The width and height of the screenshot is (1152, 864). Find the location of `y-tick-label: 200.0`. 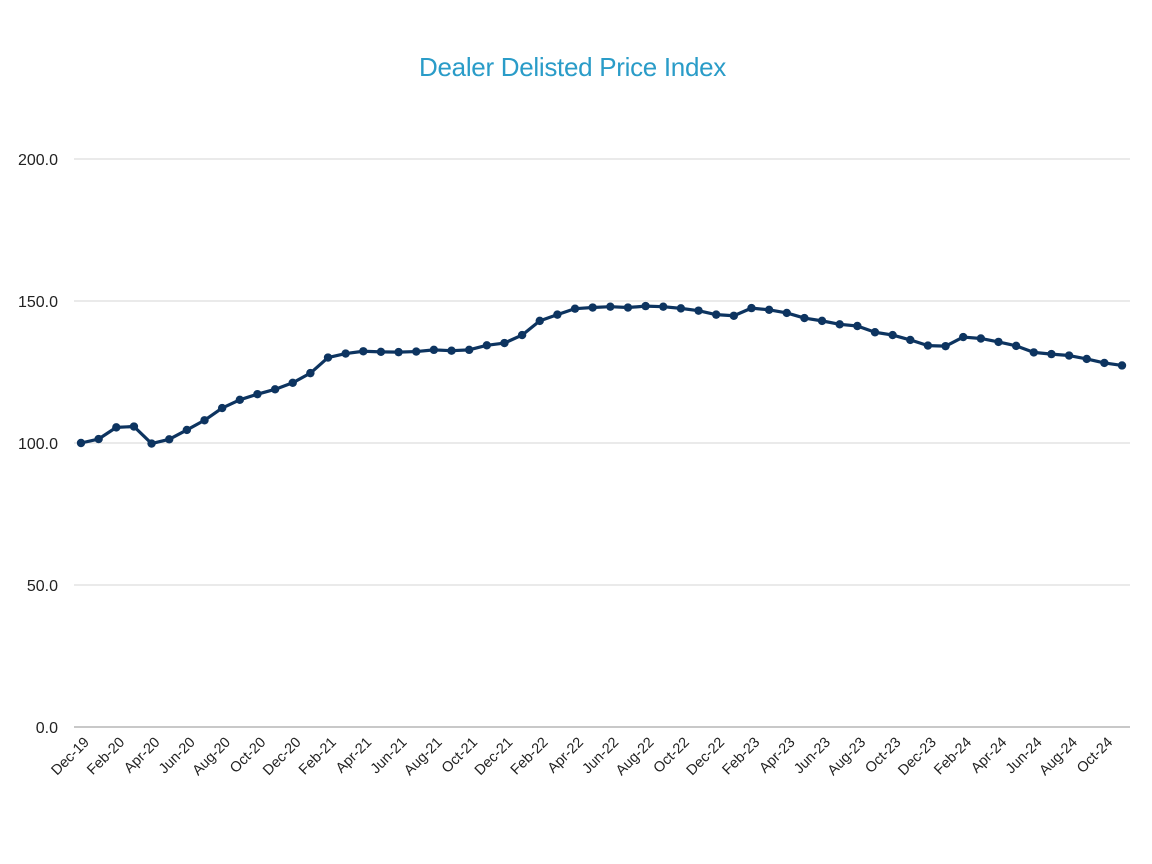

y-tick-label: 200.0 is located at coordinates (38, 160).